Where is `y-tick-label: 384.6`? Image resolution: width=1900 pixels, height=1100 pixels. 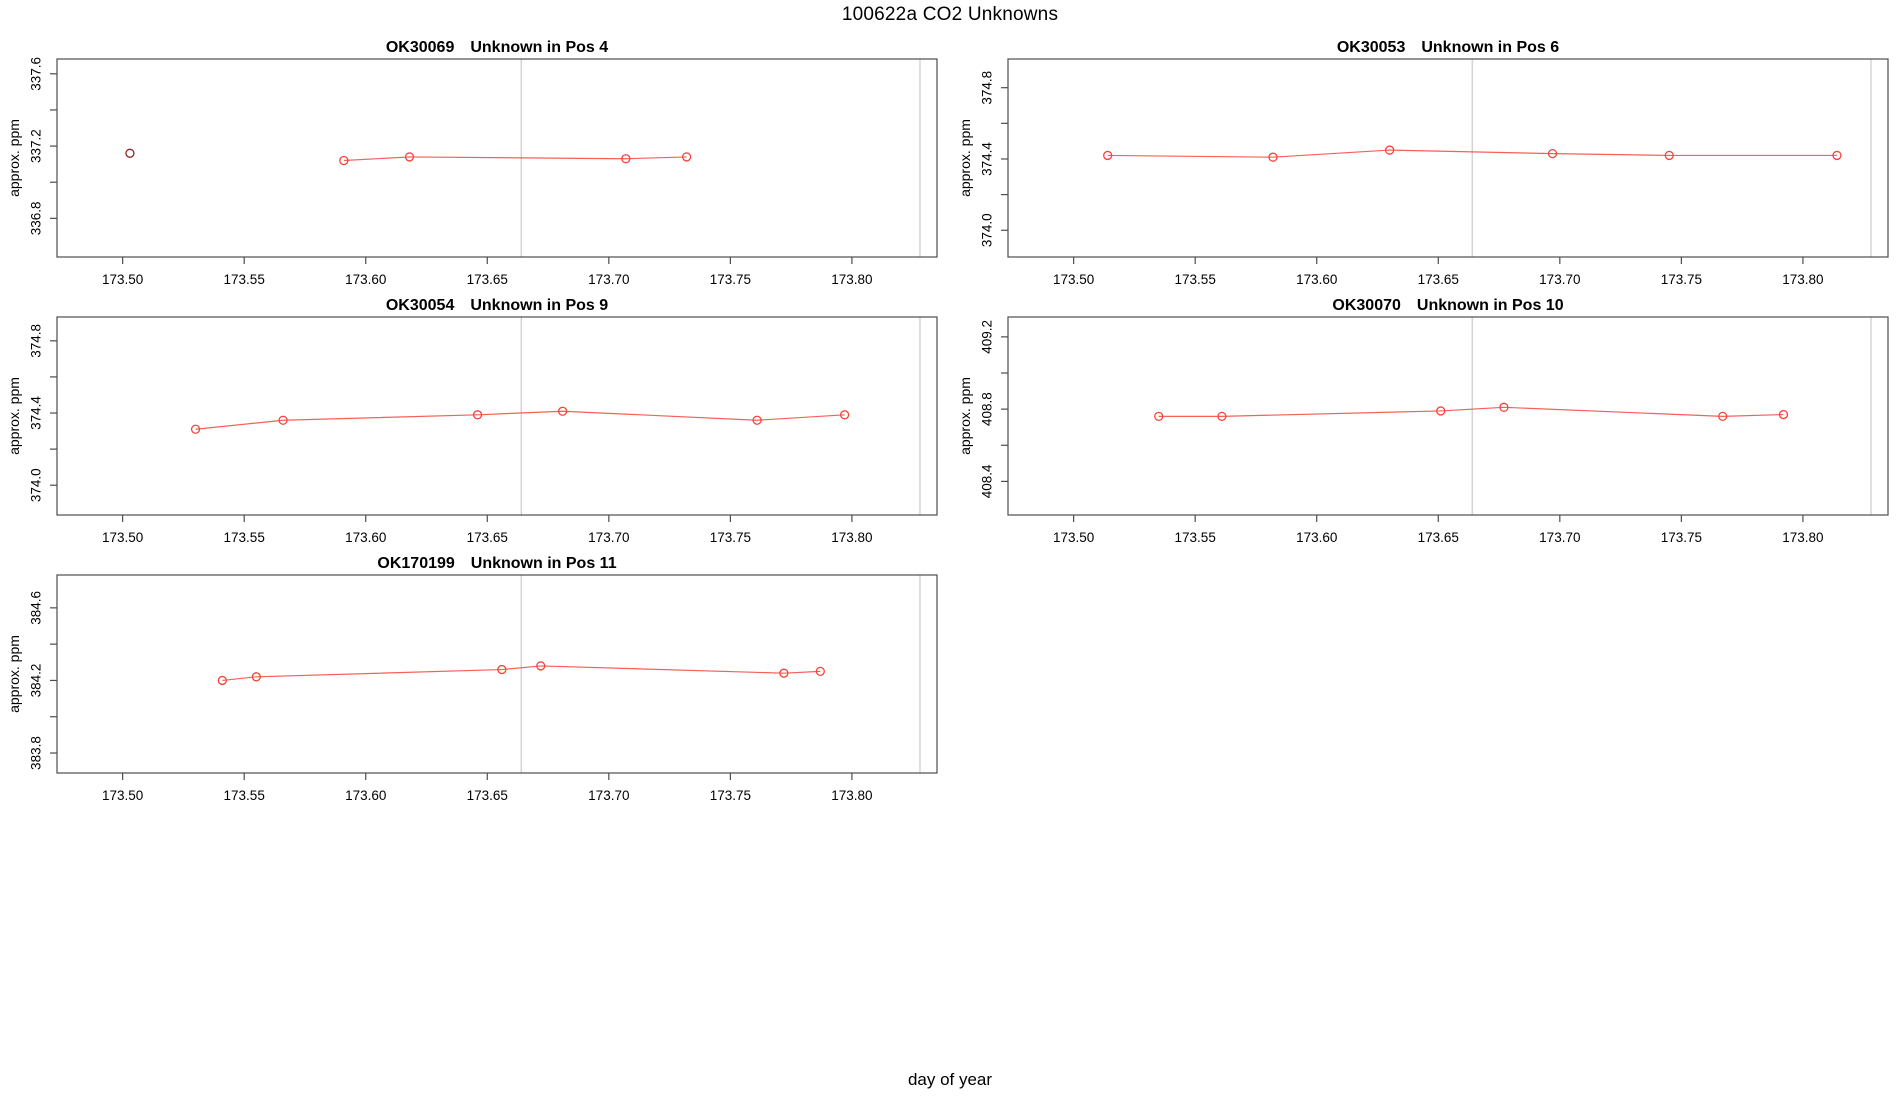
y-tick-label: 384.6 is located at coordinates (36, 608).